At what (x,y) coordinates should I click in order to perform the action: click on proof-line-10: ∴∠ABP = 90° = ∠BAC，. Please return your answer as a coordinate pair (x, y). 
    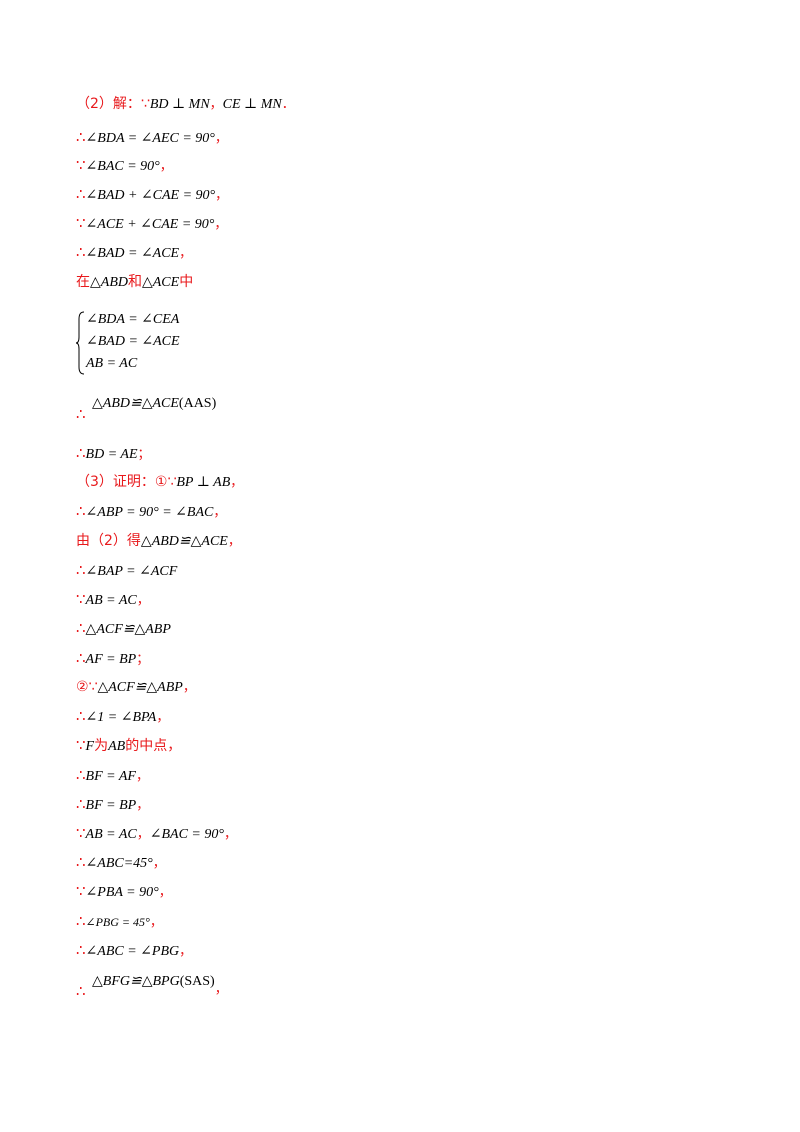
    Looking at the image, I should click on (151, 512).